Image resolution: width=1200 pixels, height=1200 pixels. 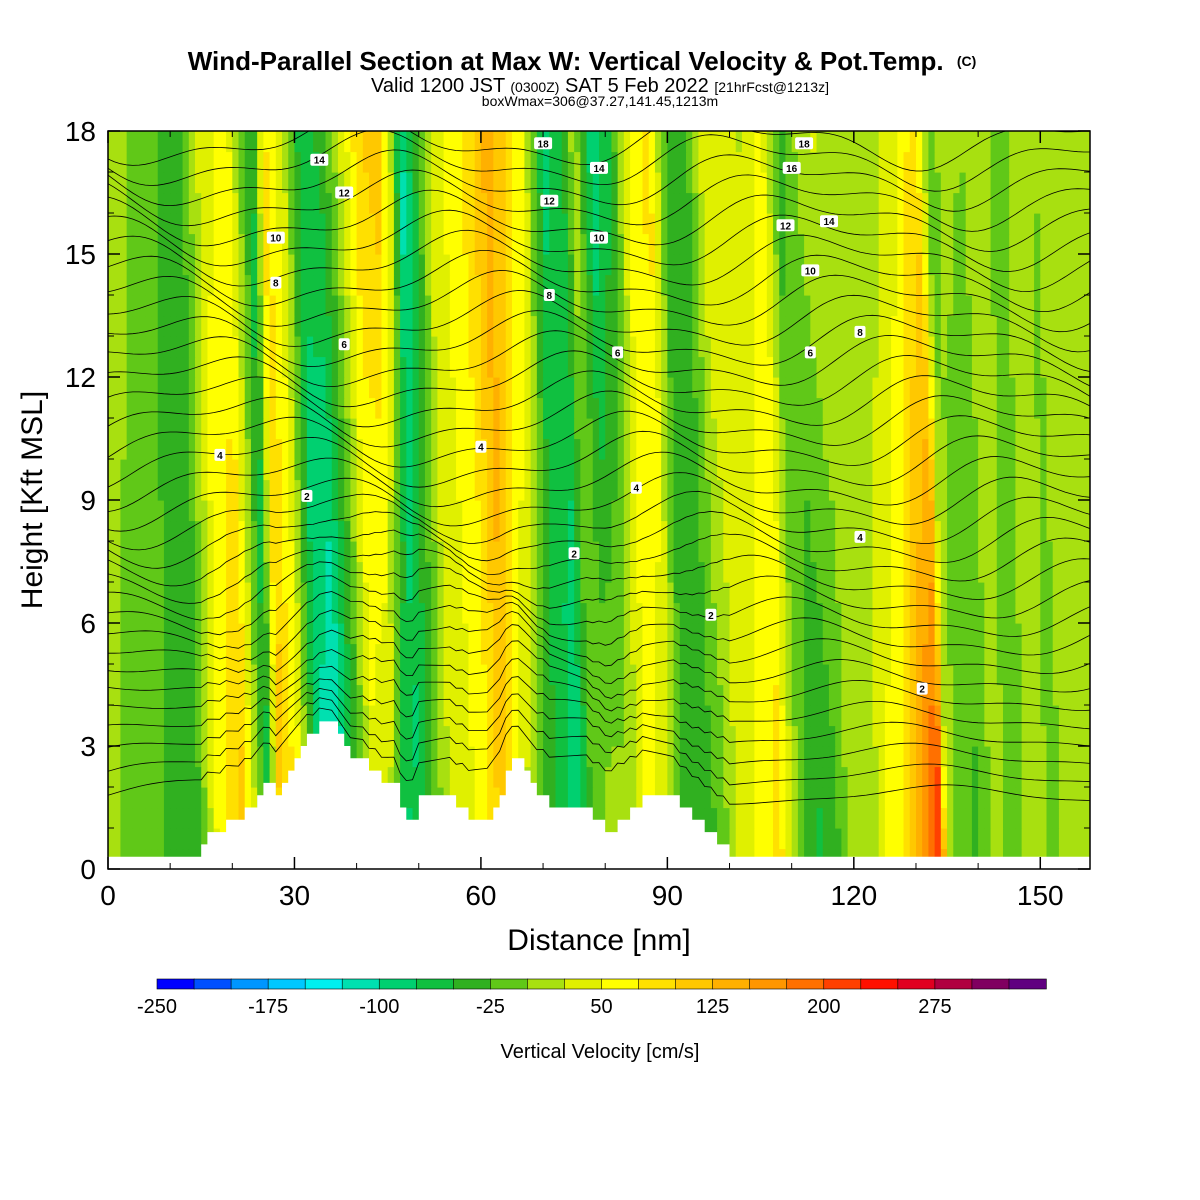 I want to click on field-cell-2091, so click(x=341, y=593).